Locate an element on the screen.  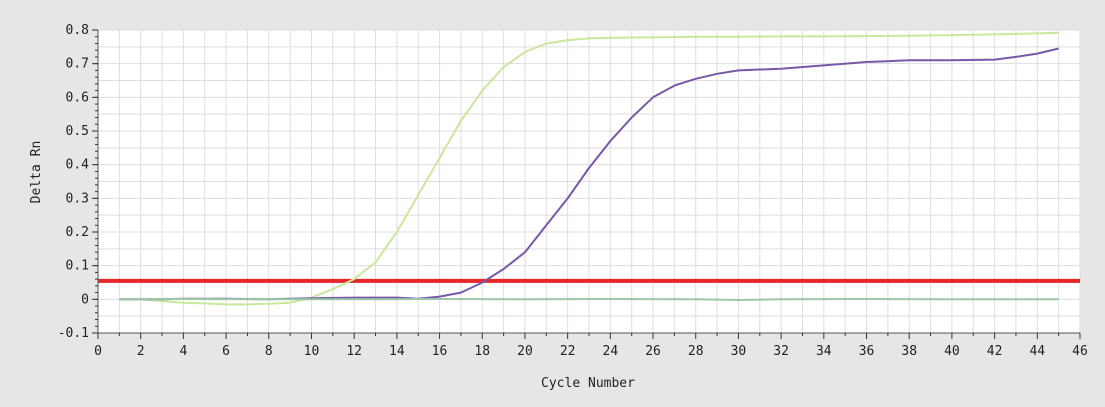
x-tick-label: 8 is located at coordinates (269, 351).